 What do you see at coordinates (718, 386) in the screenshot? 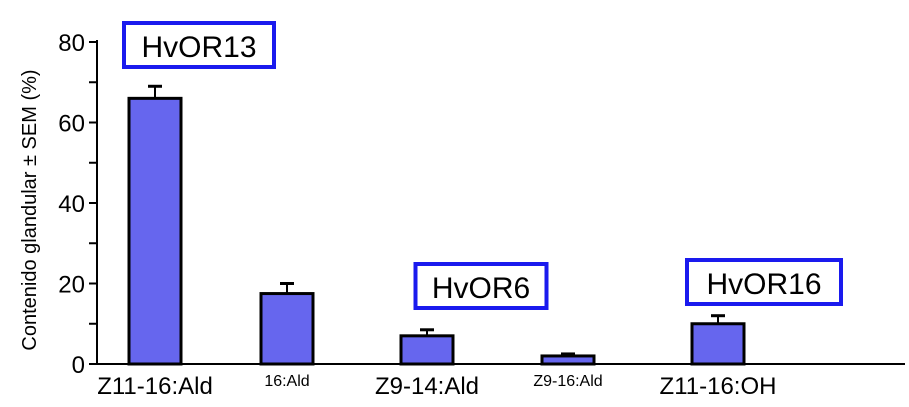
I see `x-tick-label: Z11-16:OH` at bounding box center [718, 386].